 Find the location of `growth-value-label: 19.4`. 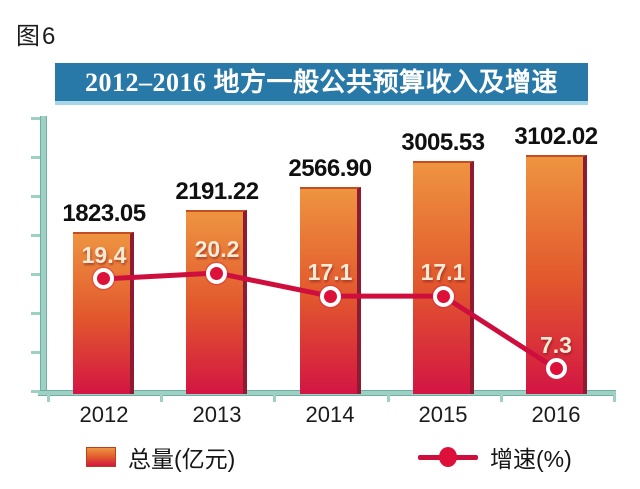

growth-value-label: 19.4 is located at coordinates (104, 255).